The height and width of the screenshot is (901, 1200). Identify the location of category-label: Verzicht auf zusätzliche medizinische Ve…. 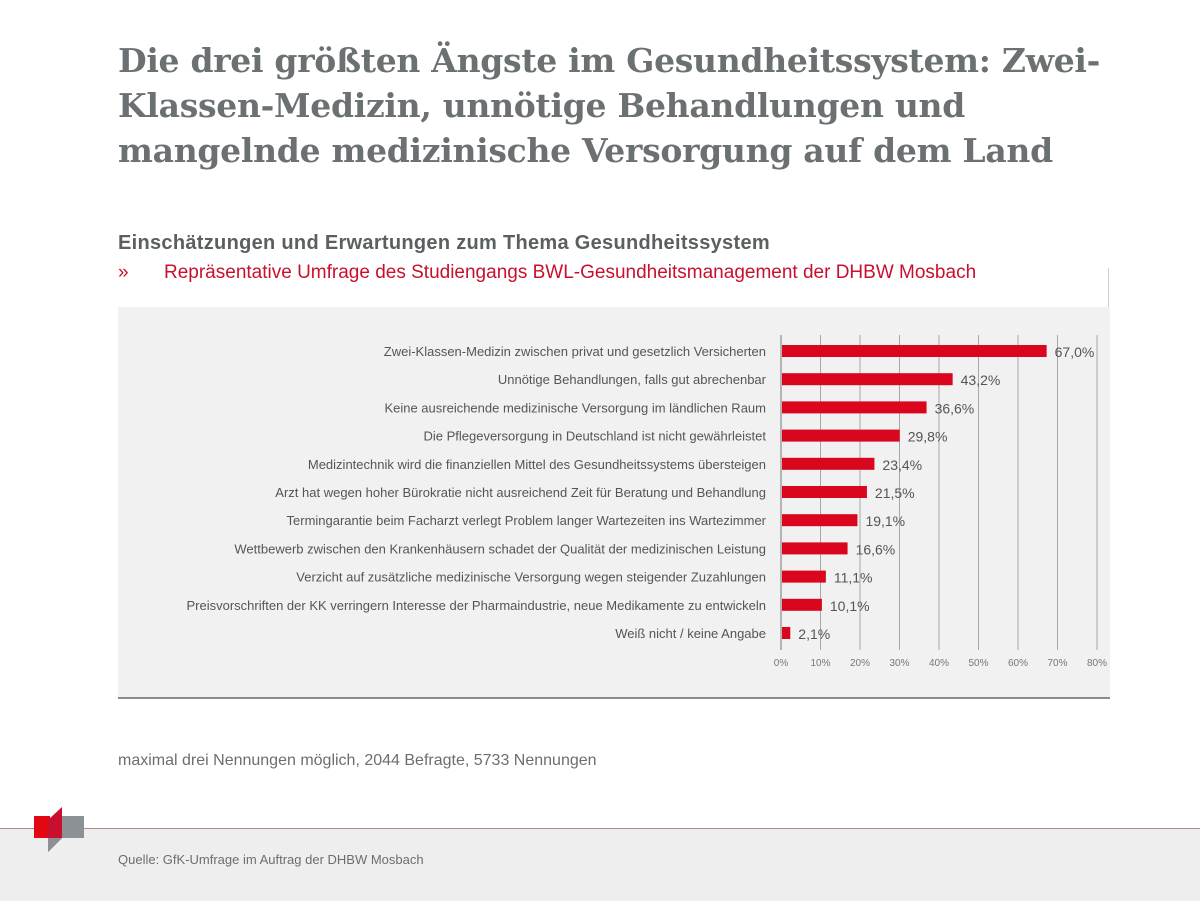
(531, 577).